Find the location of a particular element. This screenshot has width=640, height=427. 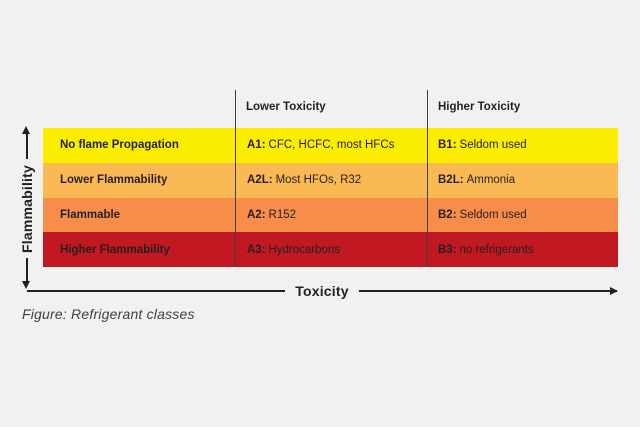

class-description: CFC, HCFC, most HFCs is located at coordinates (331, 145).